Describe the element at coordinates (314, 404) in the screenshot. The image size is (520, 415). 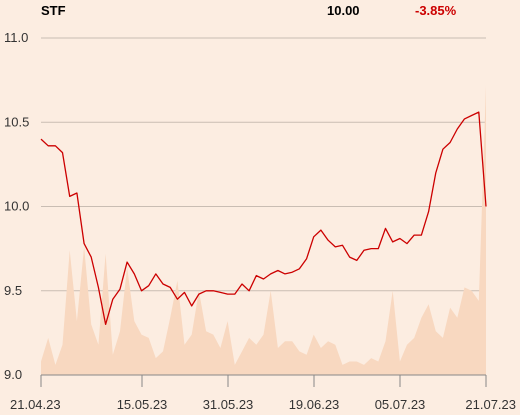
I see `x-tick-label: 19.06.23` at that location.